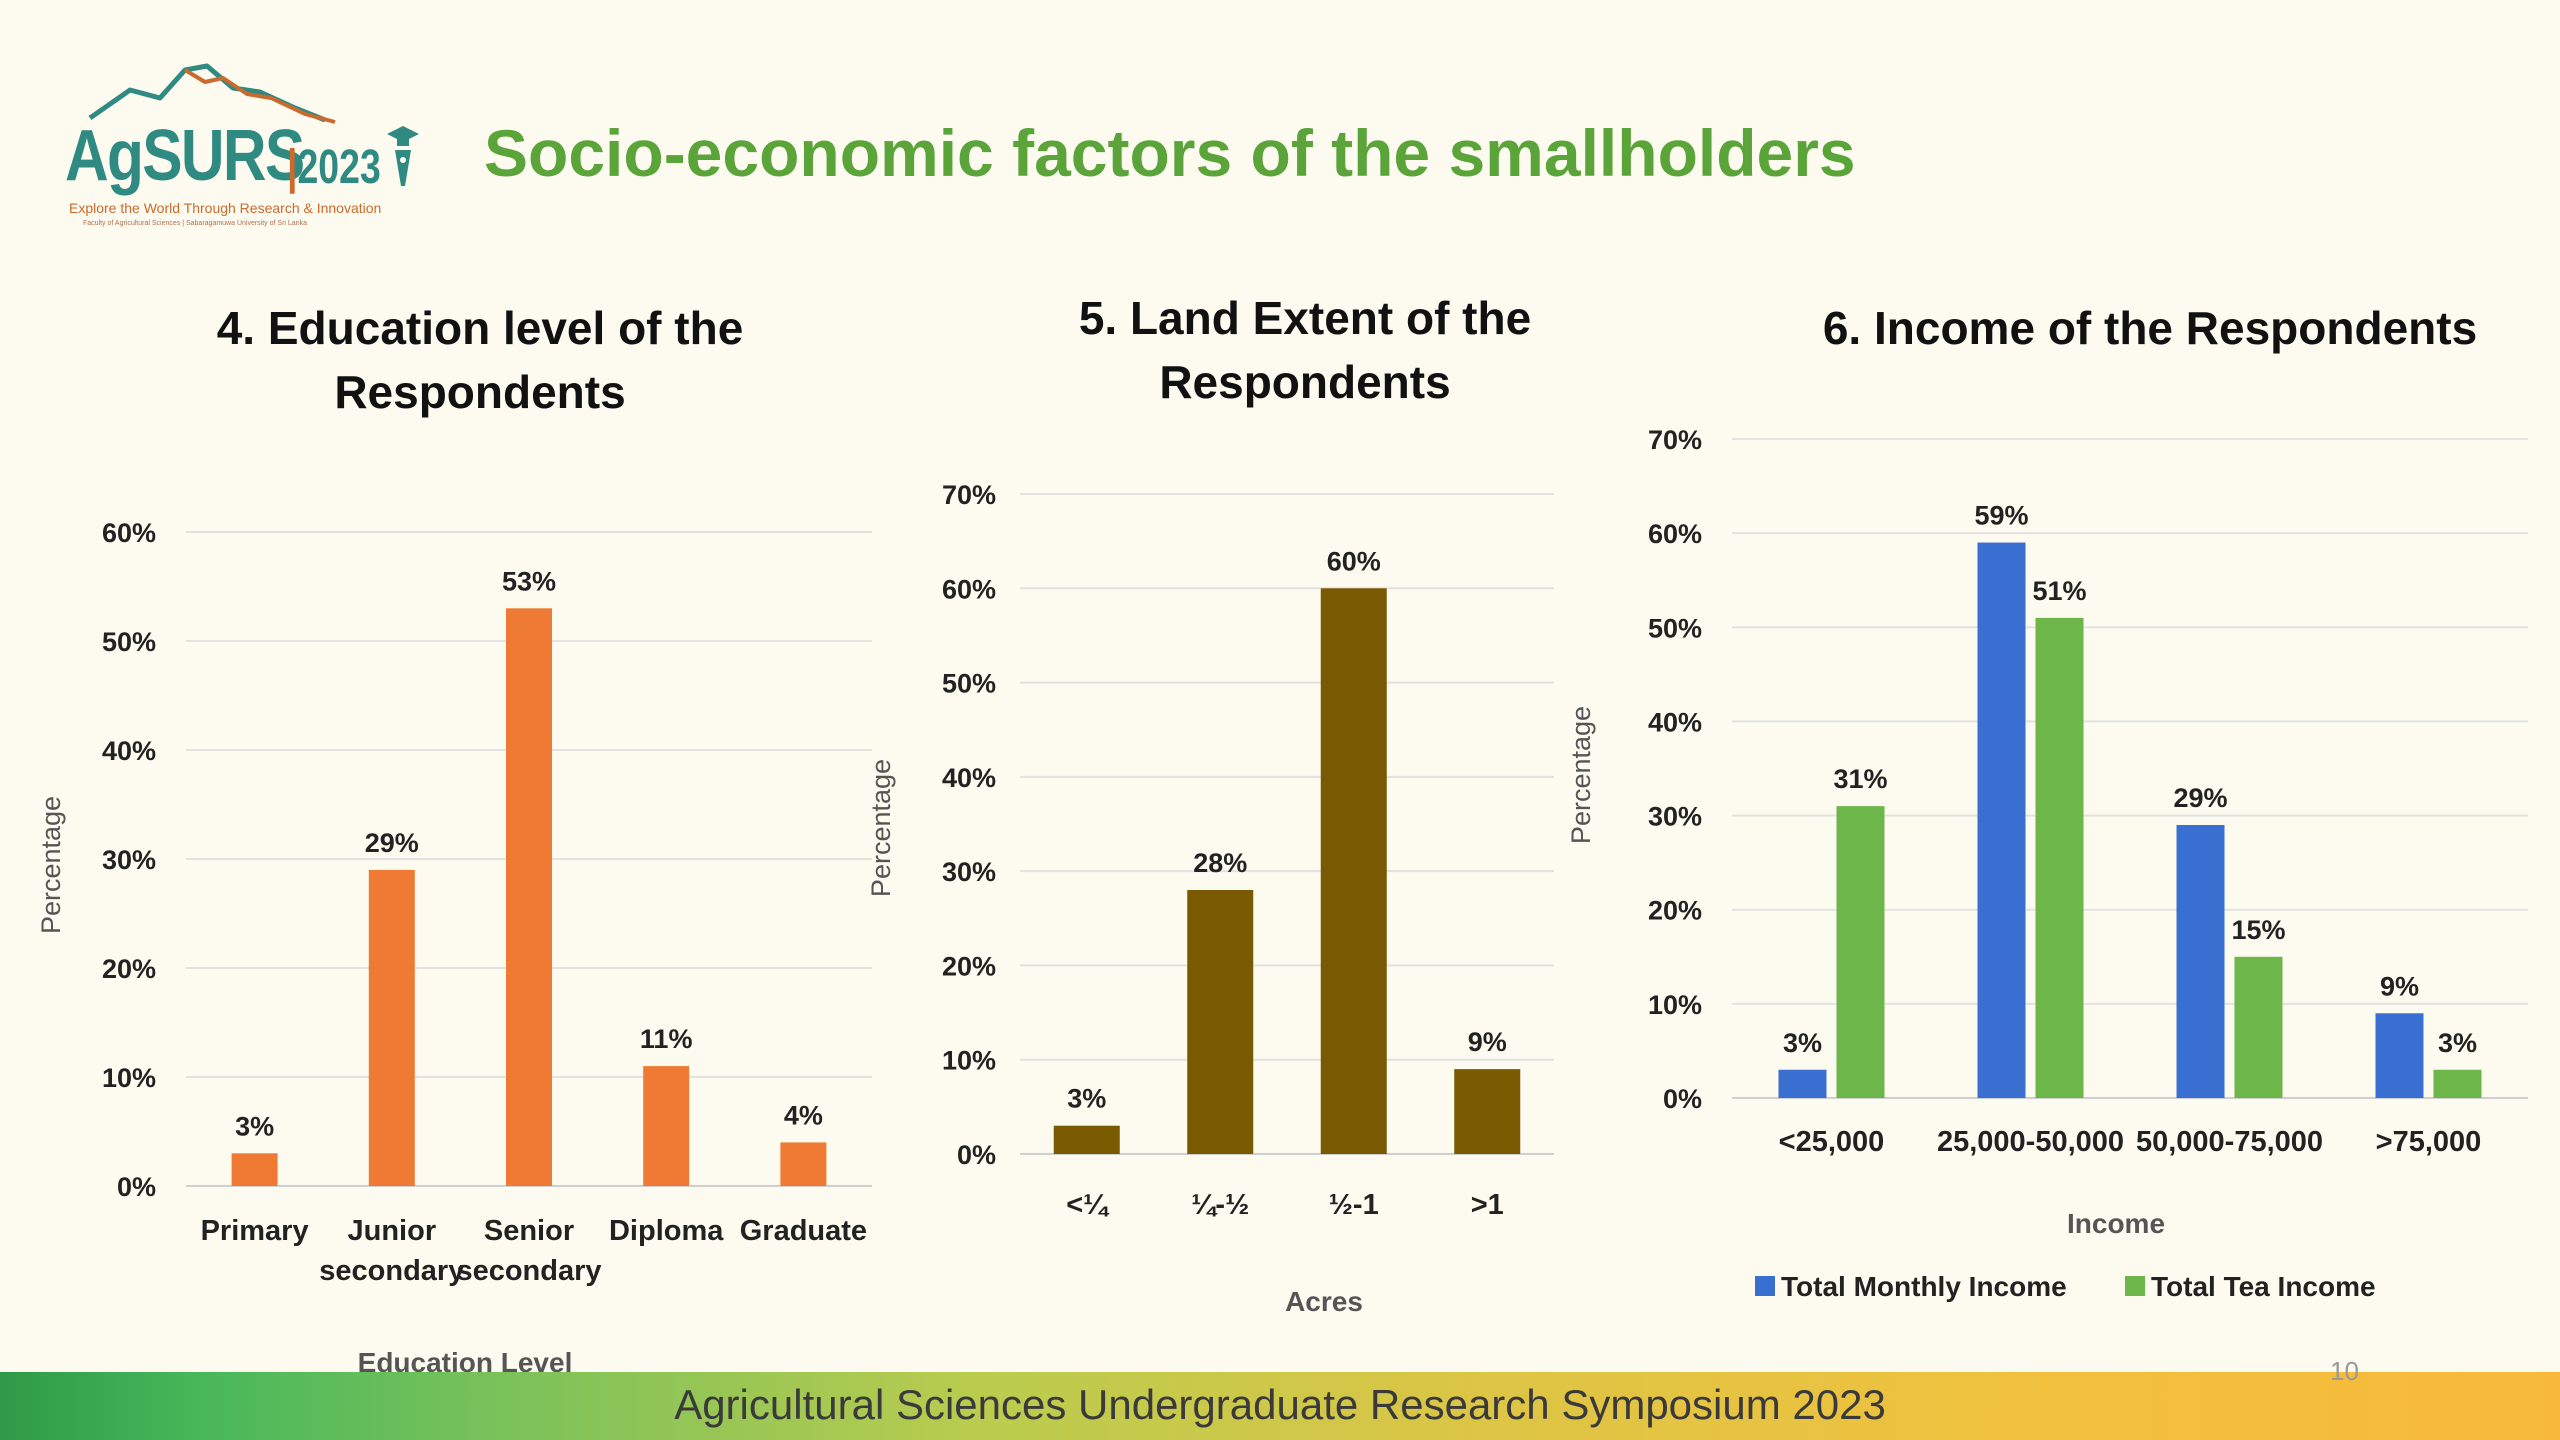 Image resolution: width=2560 pixels, height=1440 pixels. What do you see at coordinates (2258, 930) in the screenshot?
I see `income-data-label: 15%` at bounding box center [2258, 930].